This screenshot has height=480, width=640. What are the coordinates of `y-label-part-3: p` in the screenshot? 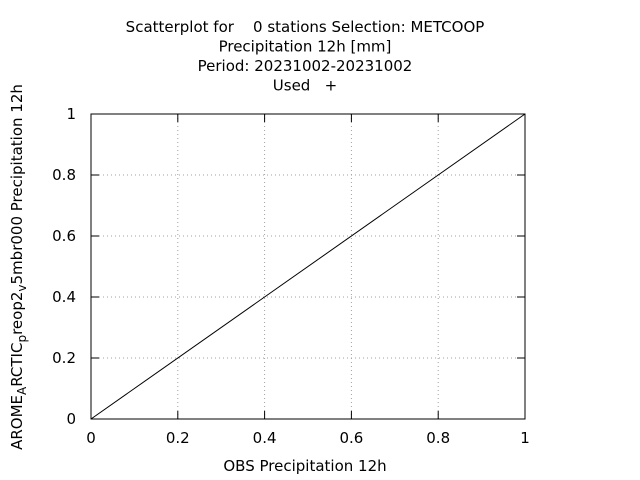 It's located at (22, 339).